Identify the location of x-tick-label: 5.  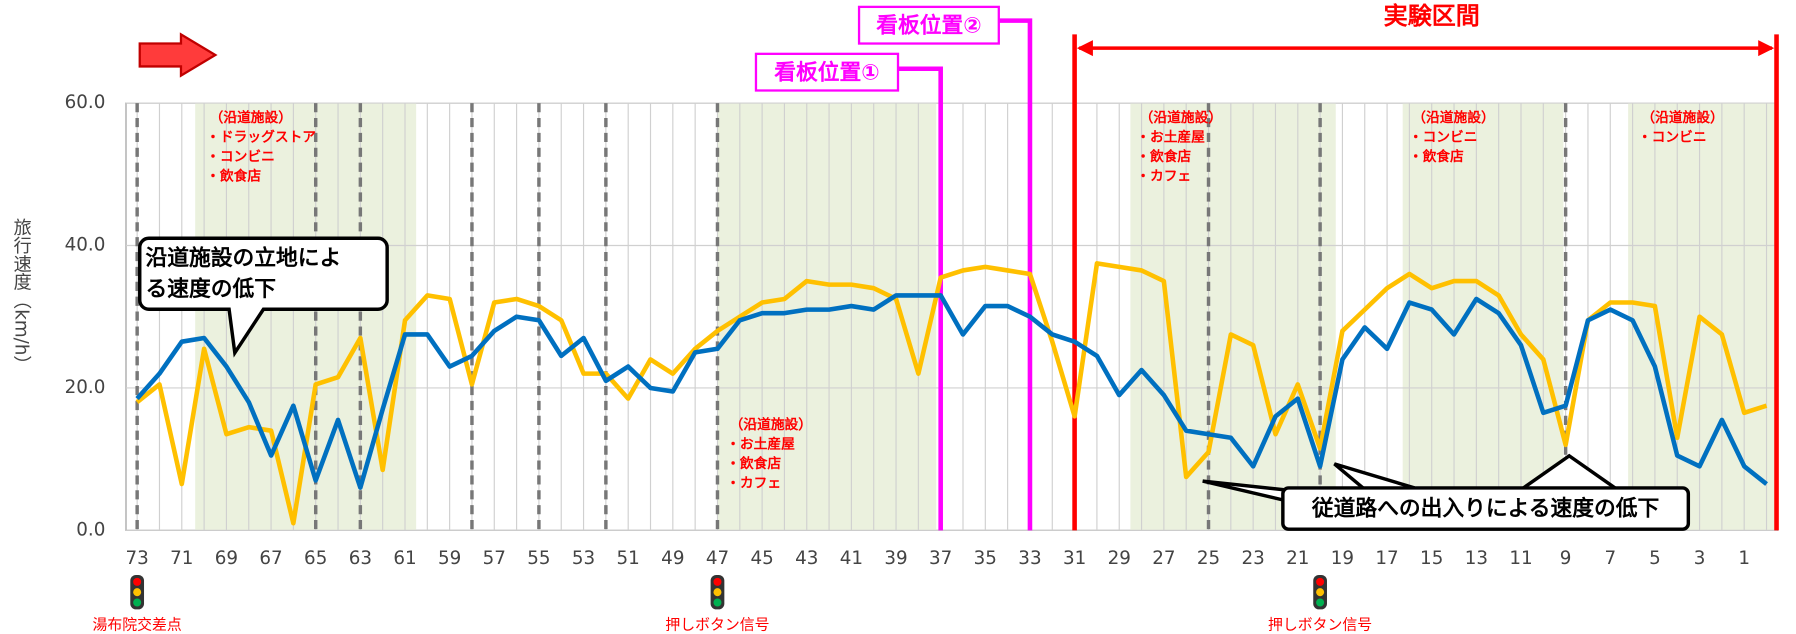
(1655, 558).